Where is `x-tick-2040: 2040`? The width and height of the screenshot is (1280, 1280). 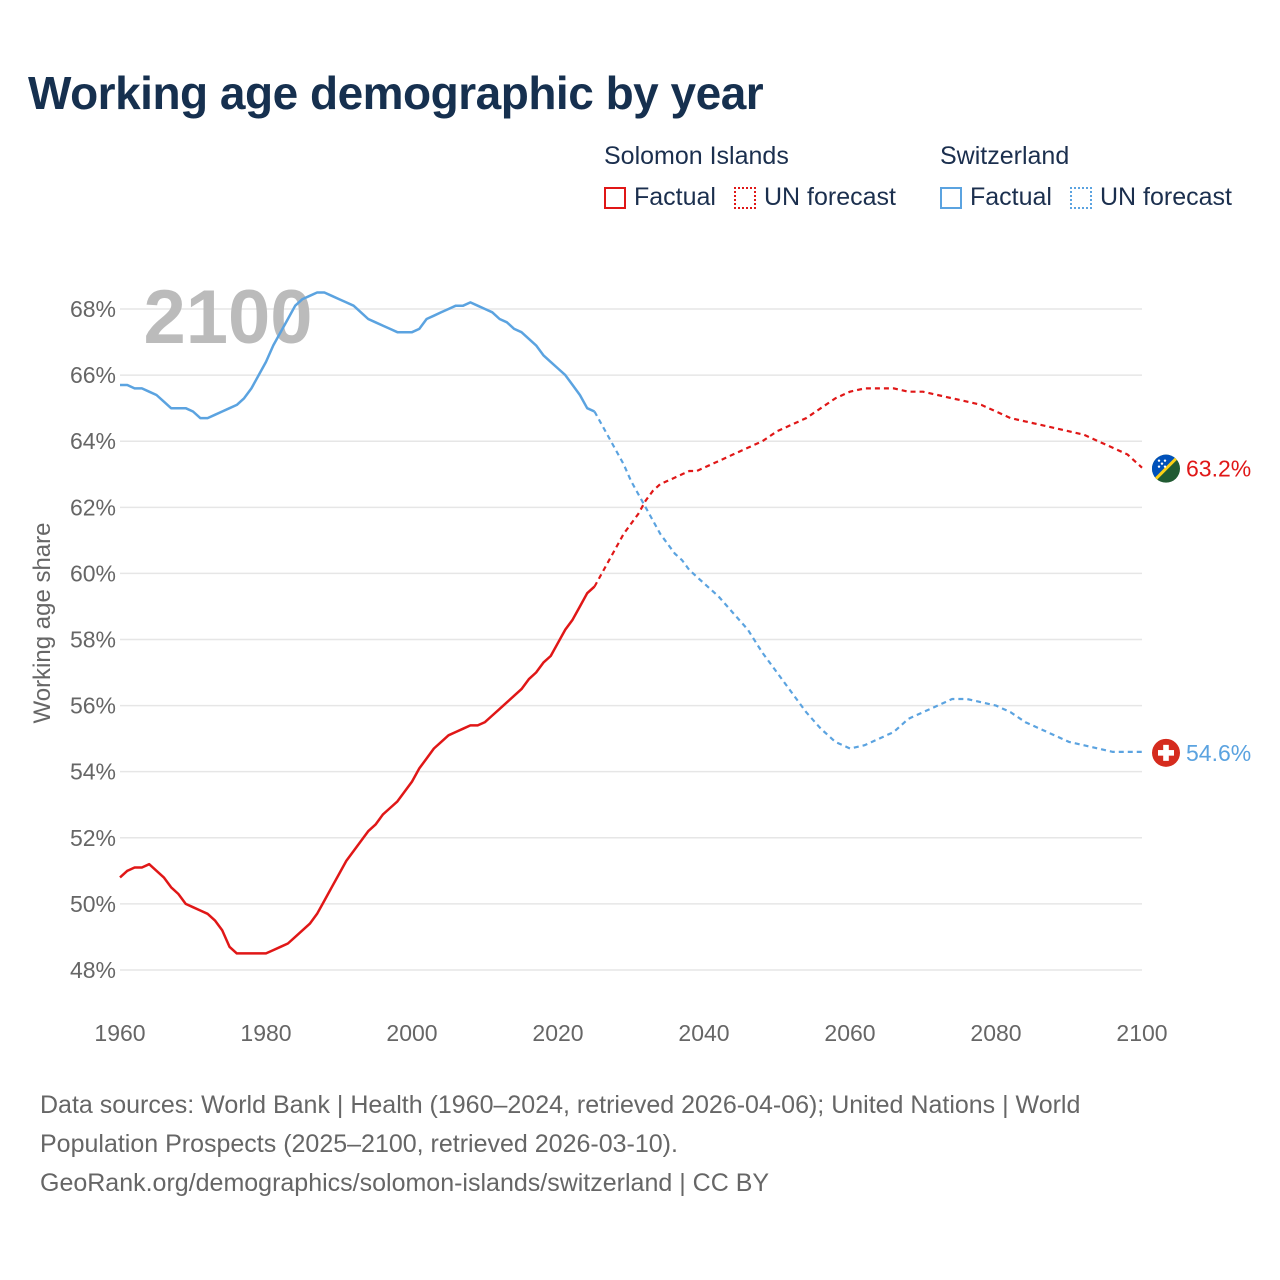 x-tick-2040: 2040 is located at coordinates (703, 1033).